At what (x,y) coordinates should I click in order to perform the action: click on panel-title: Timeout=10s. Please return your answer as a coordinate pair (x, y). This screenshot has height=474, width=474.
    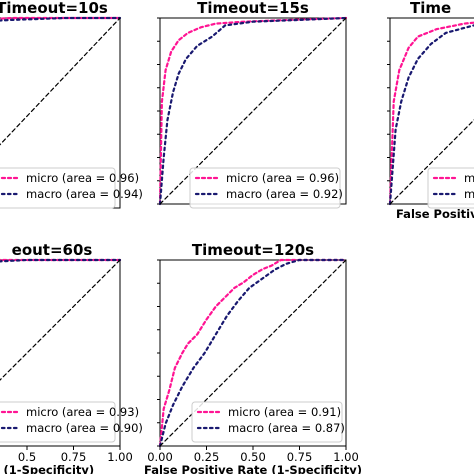
    Looking at the image, I should click on (54, 8).